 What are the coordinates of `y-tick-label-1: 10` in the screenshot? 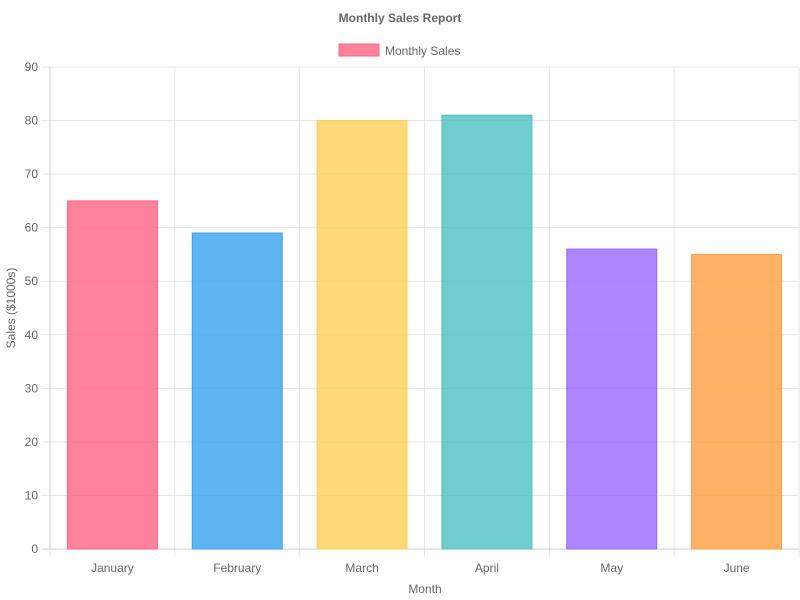 It's located at (32, 495).